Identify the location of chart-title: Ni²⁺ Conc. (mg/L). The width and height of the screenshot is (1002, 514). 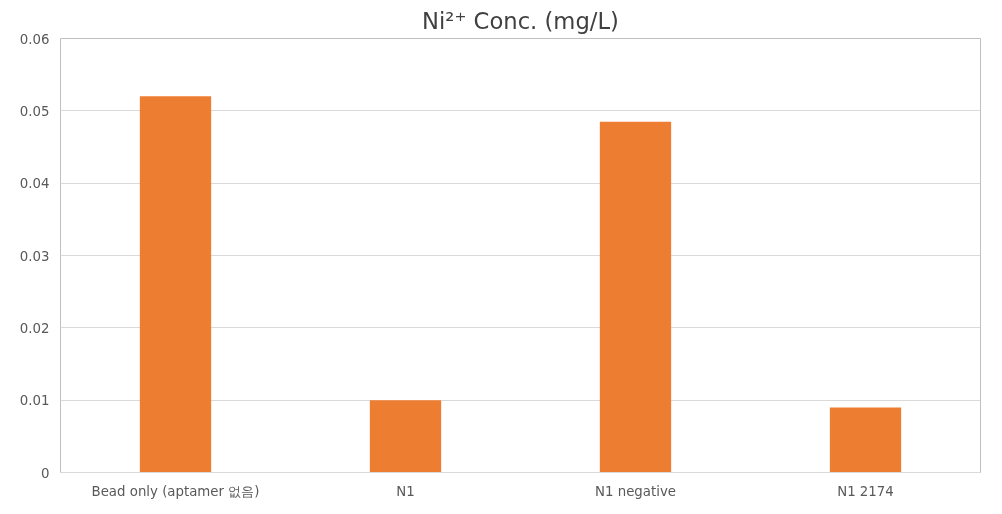
(520, 20).